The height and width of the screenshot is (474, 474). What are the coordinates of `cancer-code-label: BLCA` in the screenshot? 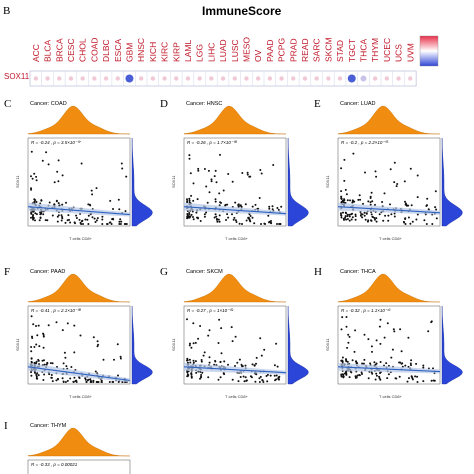 It's located at (48, 50).